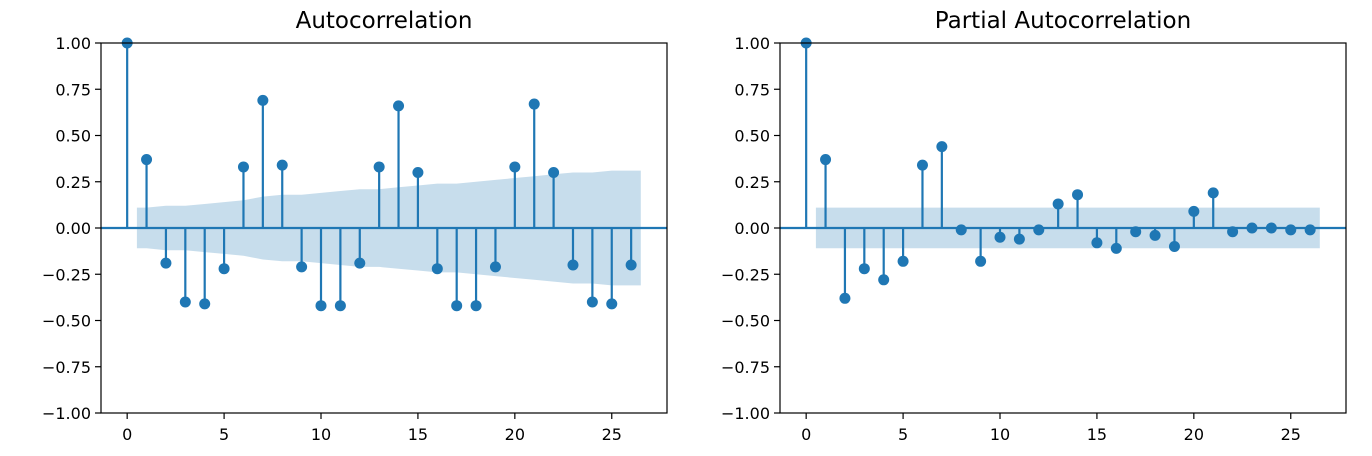 This screenshot has height=456, width=1372. I want to click on partial-autocorrelation-title: Partial Autocorrelation, so click(1063, 21).